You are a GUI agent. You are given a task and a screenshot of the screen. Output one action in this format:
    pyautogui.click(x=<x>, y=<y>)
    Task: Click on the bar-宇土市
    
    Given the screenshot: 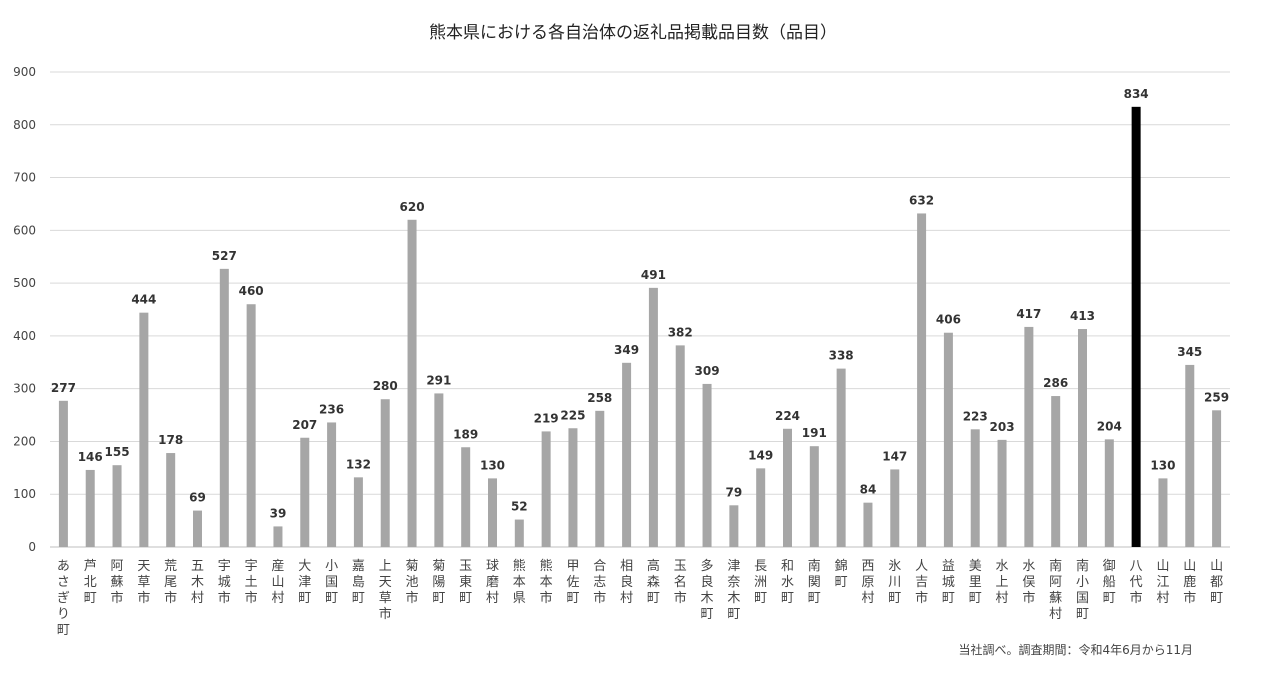 What is the action you would take?
    pyautogui.click(x=251, y=425)
    